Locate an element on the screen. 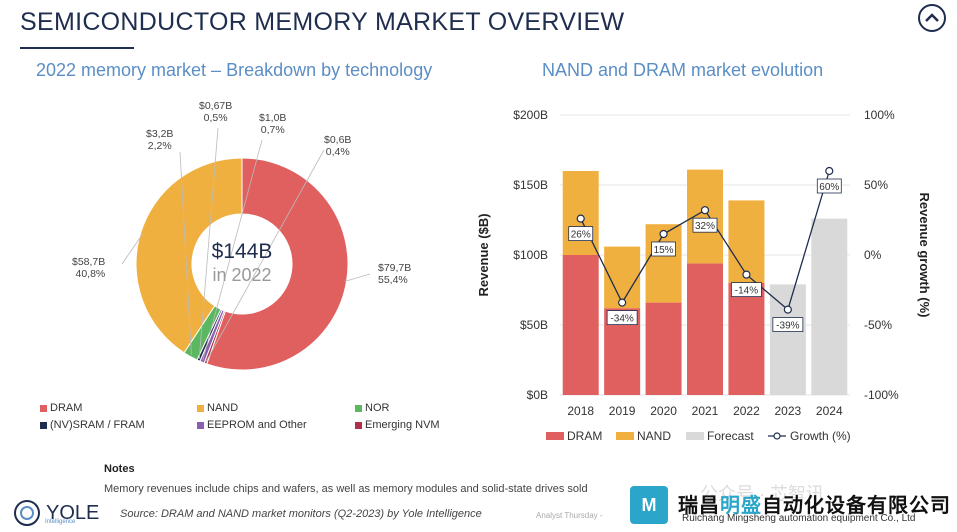  legend-swatch-nand is located at coordinates (200, 408).